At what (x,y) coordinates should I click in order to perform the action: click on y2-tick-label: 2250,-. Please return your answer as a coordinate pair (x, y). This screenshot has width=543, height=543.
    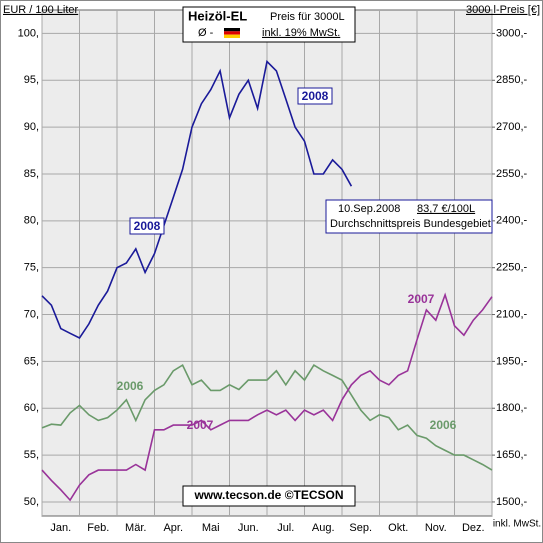
    Looking at the image, I should click on (512, 268).